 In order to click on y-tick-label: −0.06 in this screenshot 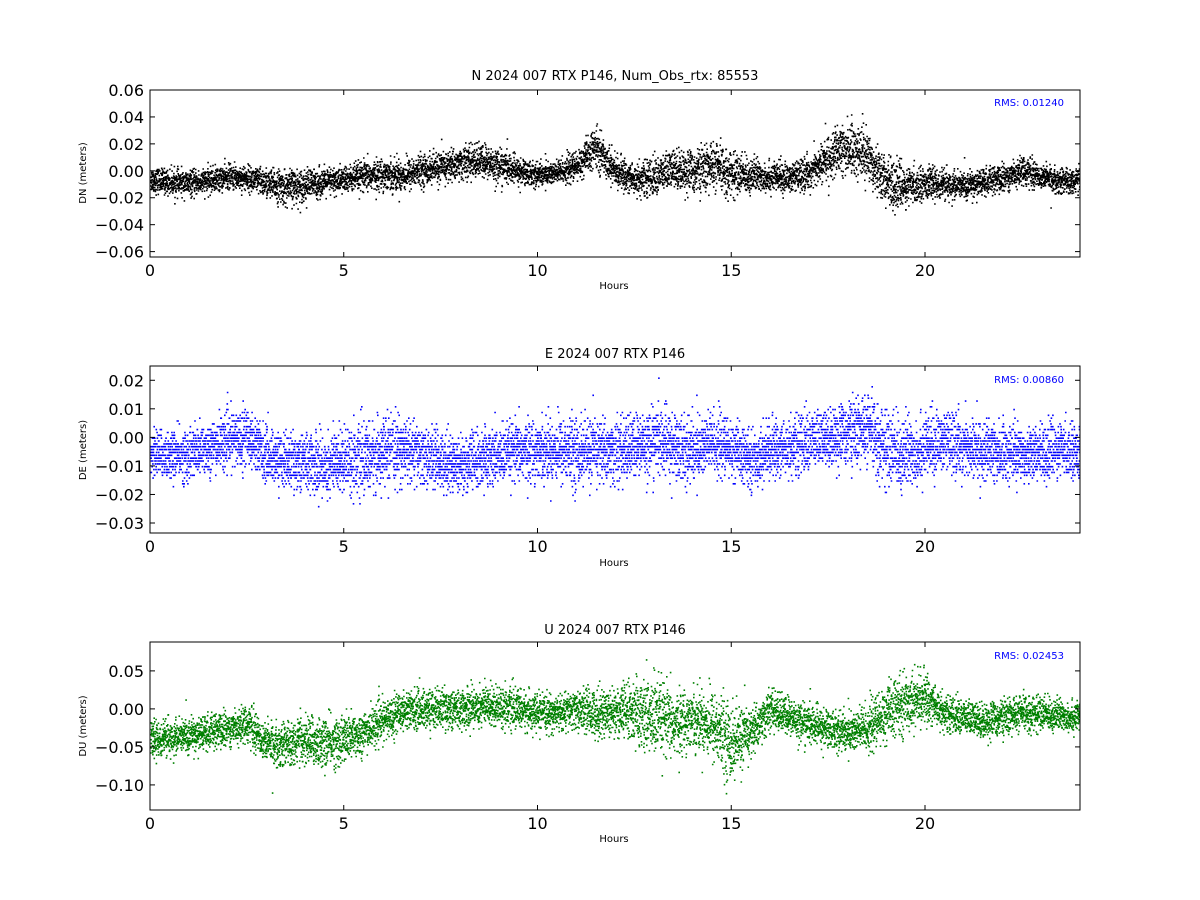, I will do `click(119, 252)`.